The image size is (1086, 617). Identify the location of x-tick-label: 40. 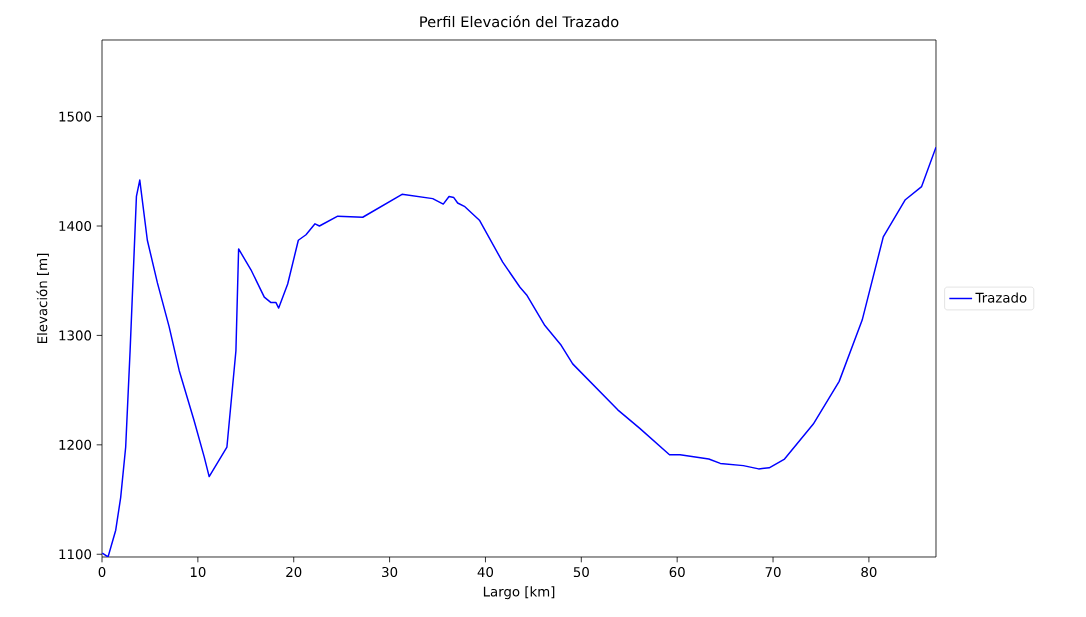
(485, 572).